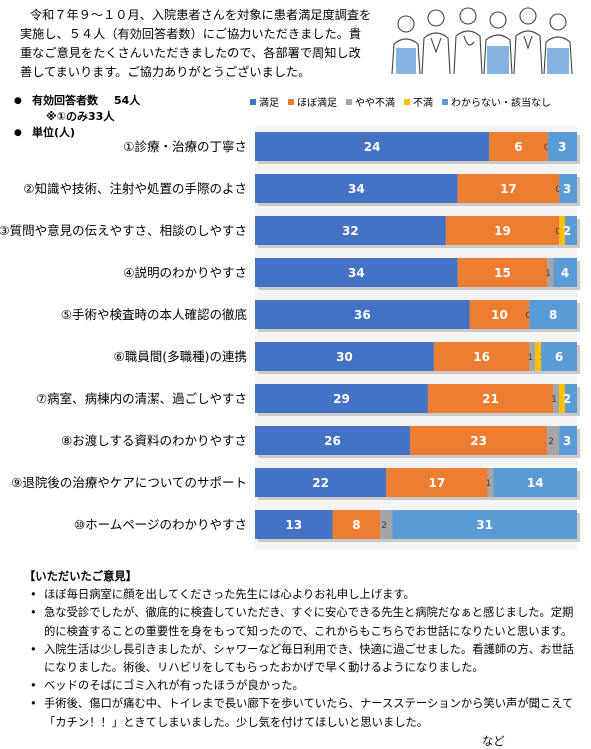 Image resolution: width=591 pixels, height=749 pixels. I want to click on data-label: 31, so click(484, 525).